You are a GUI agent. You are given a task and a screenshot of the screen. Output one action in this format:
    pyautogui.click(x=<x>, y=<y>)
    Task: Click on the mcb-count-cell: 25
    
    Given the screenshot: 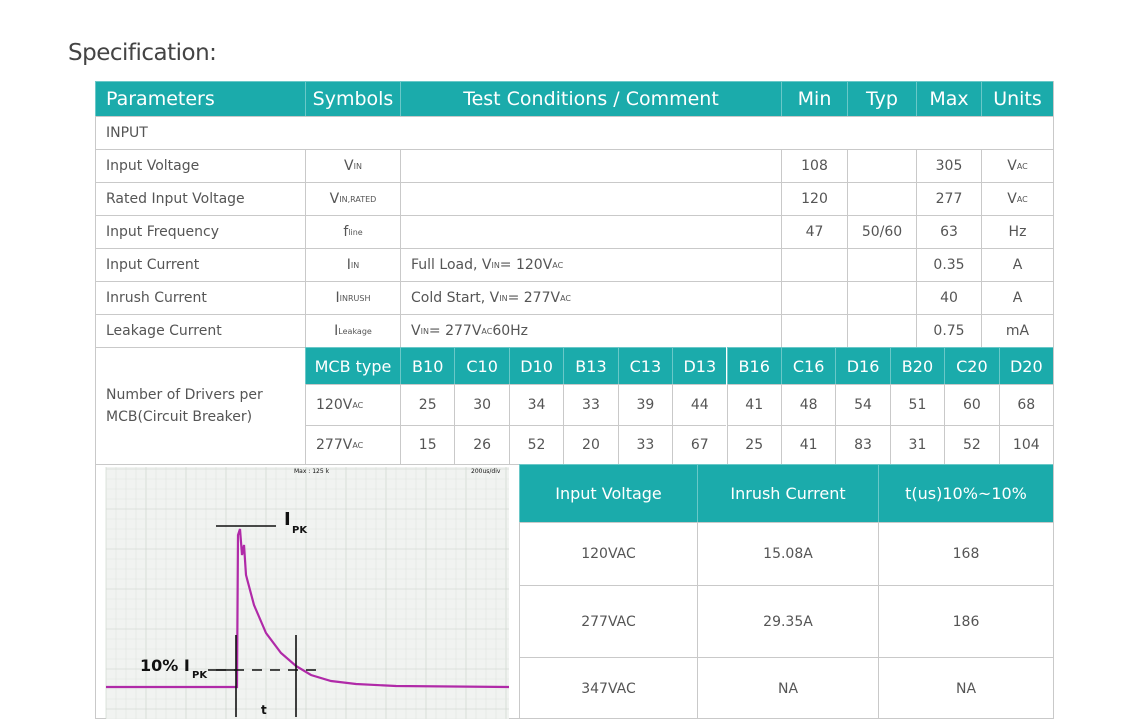 What is the action you would take?
    pyautogui.click(x=753, y=444)
    